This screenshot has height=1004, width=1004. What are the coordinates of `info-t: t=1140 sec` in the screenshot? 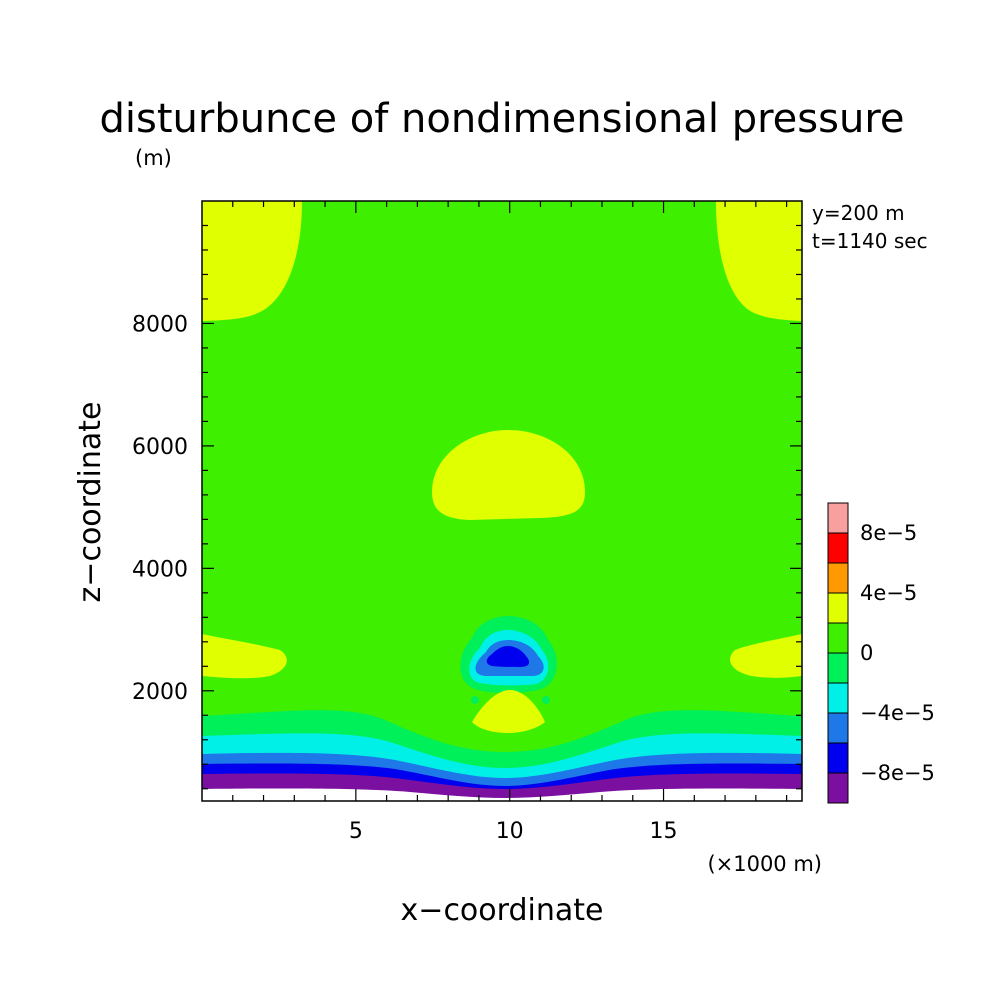 It's located at (870, 241).